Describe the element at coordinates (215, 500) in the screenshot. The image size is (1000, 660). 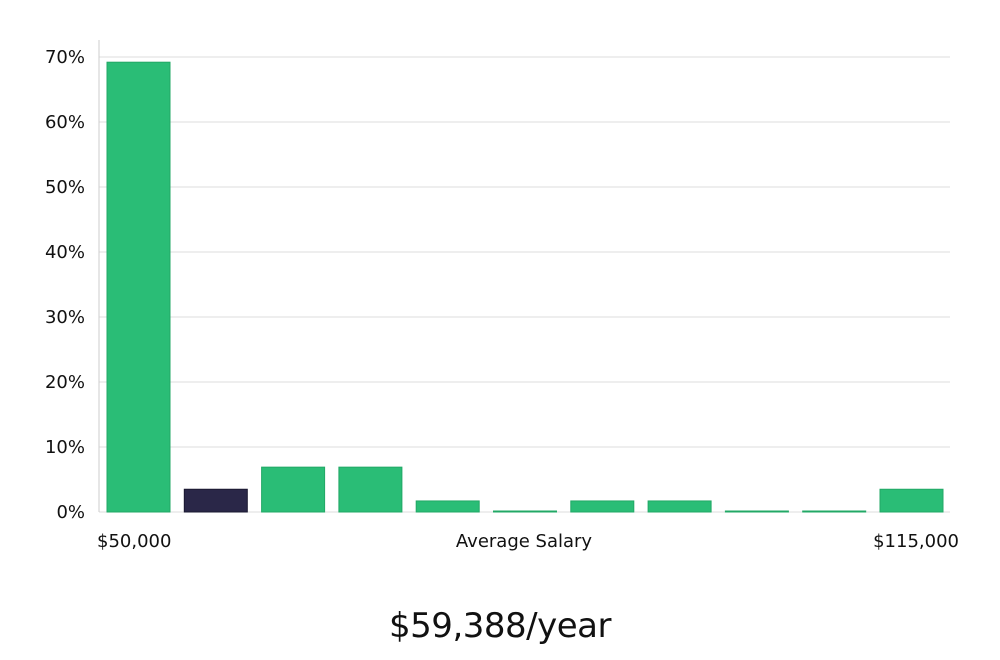
I see `bar-highlighted` at that location.